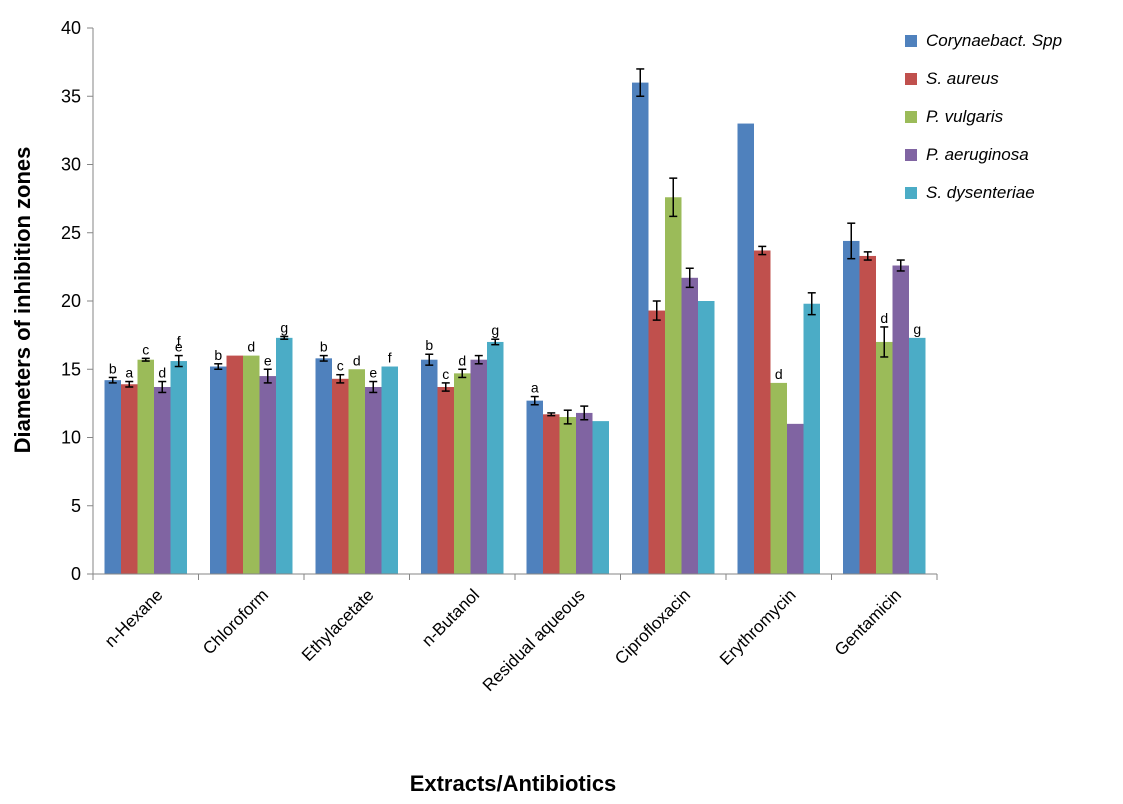 Image resolution: width=1123 pixels, height=804 pixels. What do you see at coordinates (534, 640) in the screenshot?
I see `x-category-label: Residual aqueous` at bounding box center [534, 640].